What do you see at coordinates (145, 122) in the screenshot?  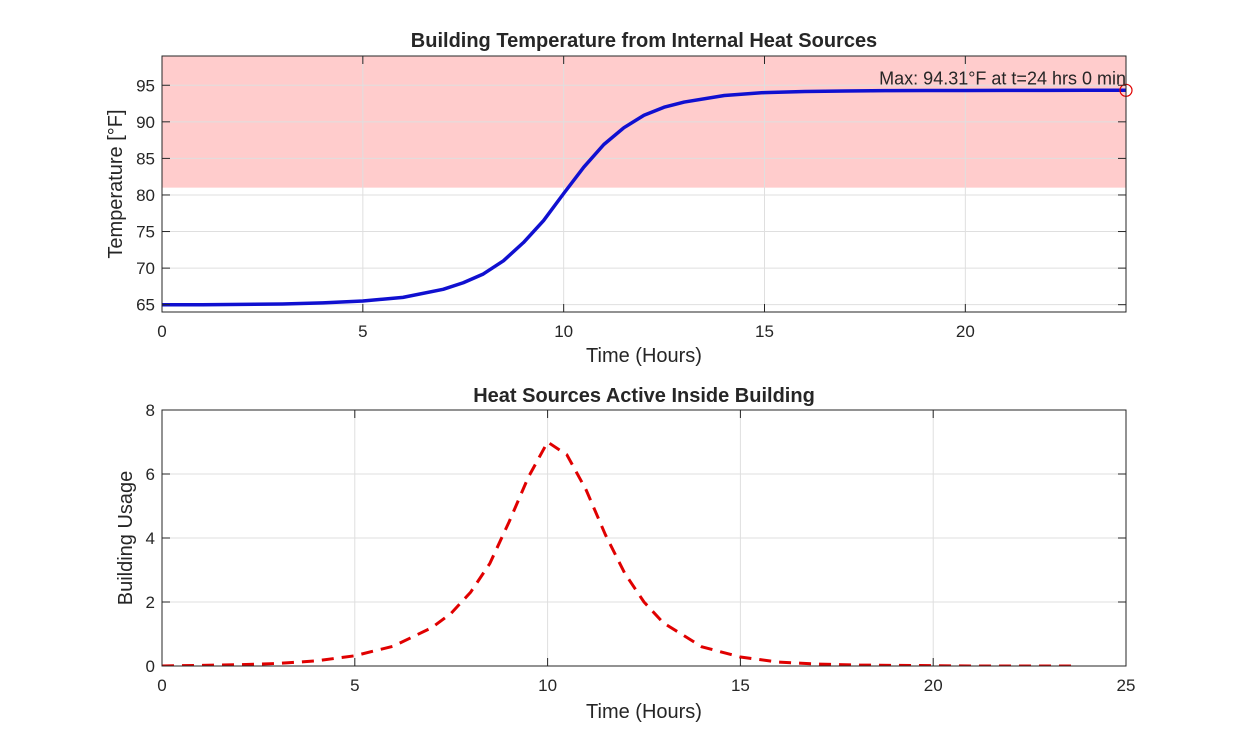 I see `y-tick-label: 90` at bounding box center [145, 122].